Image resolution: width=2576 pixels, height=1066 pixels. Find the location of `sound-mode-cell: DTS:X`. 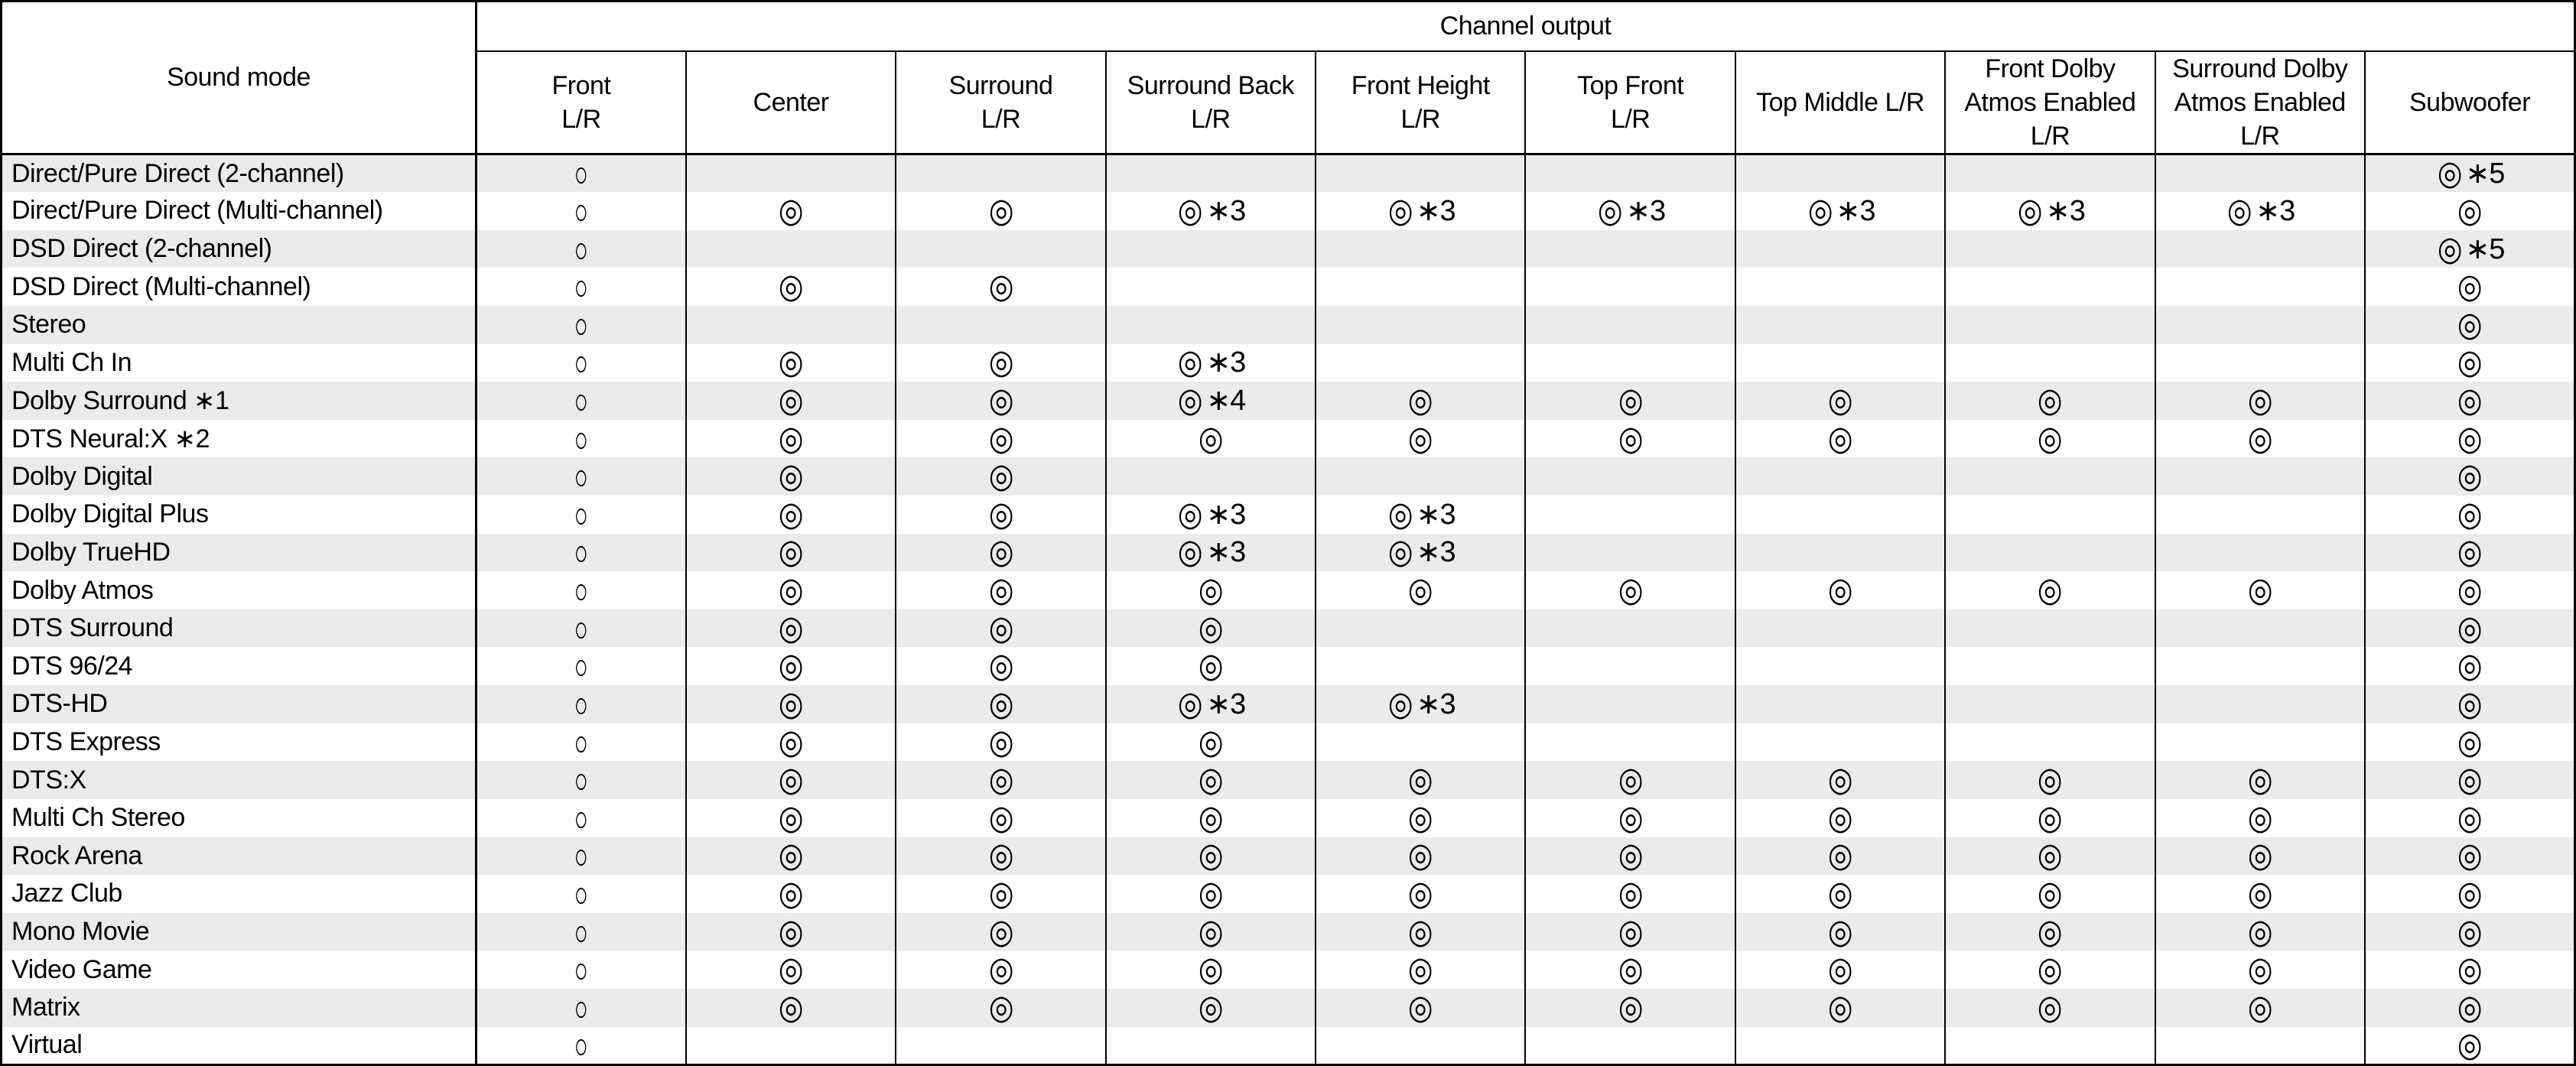

sound-mode-cell: DTS:X is located at coordinates (239, 780).